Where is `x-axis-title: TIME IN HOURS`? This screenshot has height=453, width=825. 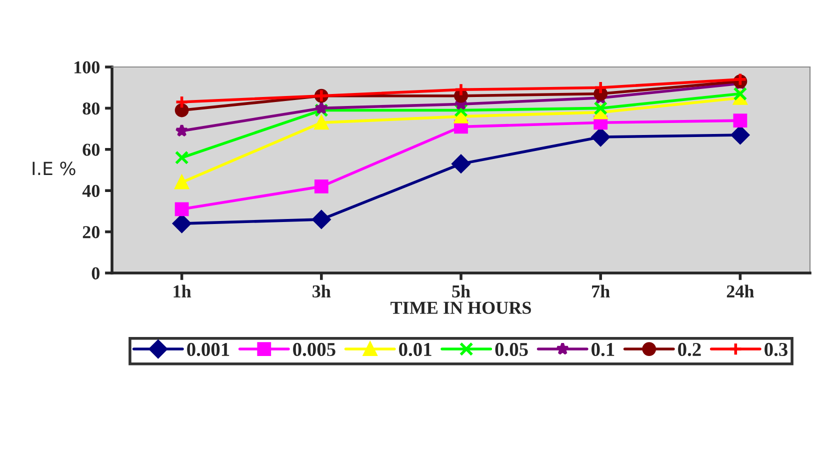
x-axis-title: TIME IN HOURS is located at coordinates (460, 308).